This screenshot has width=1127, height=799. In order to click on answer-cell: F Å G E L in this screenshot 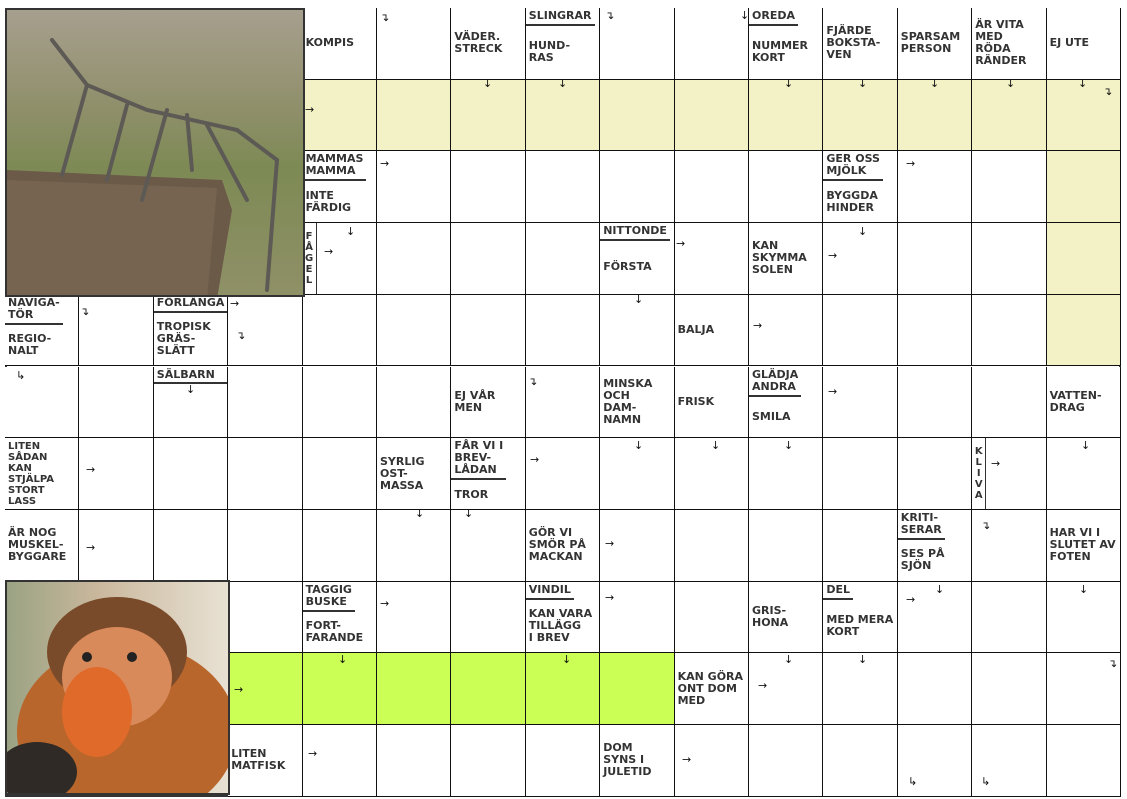, I will do `click(339, 259)`.